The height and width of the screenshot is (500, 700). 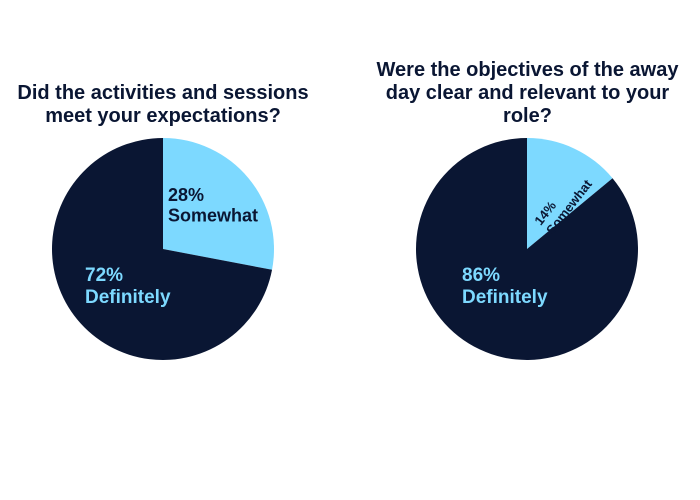 I want to click on slice-label: 72%Definitely, so click(x=128, y=286).